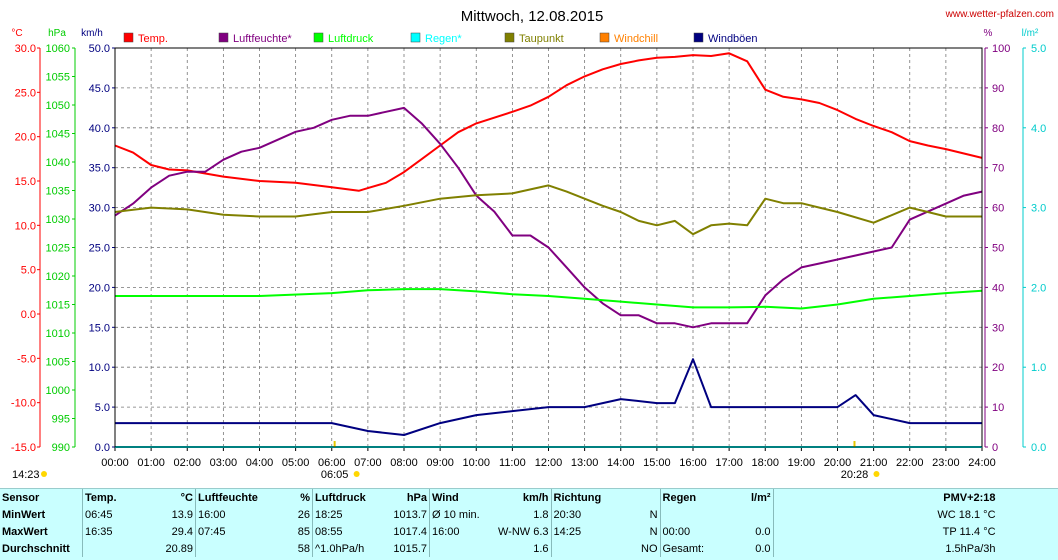 This screenshot has height=560, width=1058. Describe the element at coordinates (541, 514) in the screenshot. I see `wind-value: 1.8` at that location.